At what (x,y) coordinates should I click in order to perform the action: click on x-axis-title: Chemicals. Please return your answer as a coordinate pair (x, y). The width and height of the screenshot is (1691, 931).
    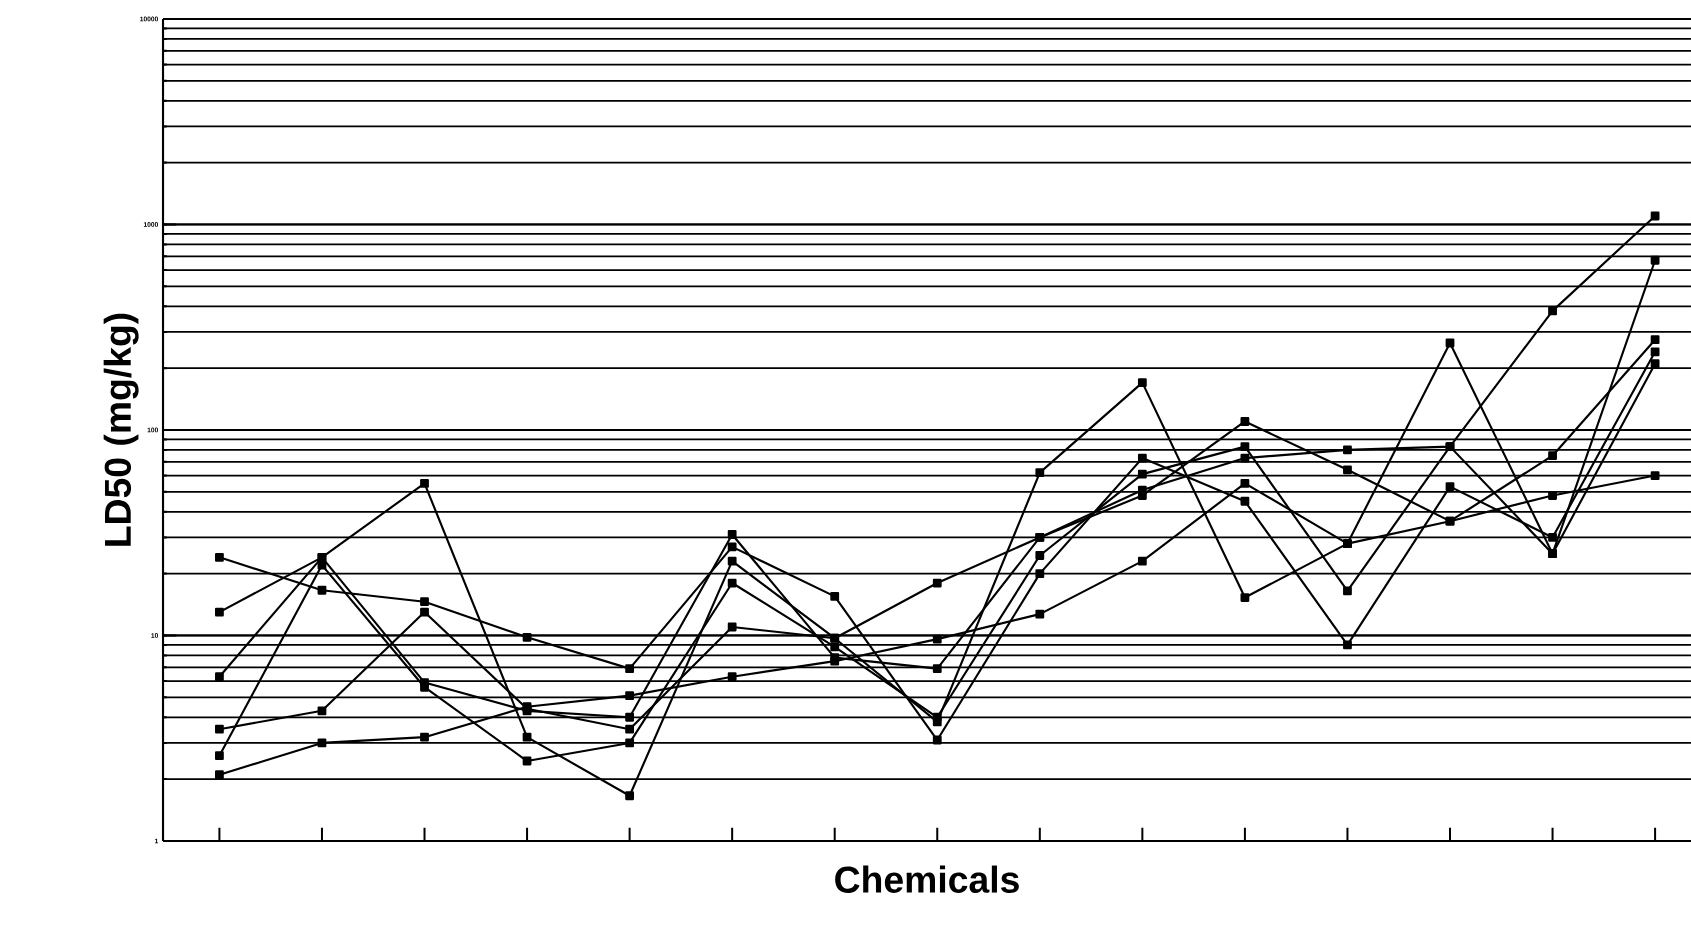
    Looking at the image, I should click on (927, 879).